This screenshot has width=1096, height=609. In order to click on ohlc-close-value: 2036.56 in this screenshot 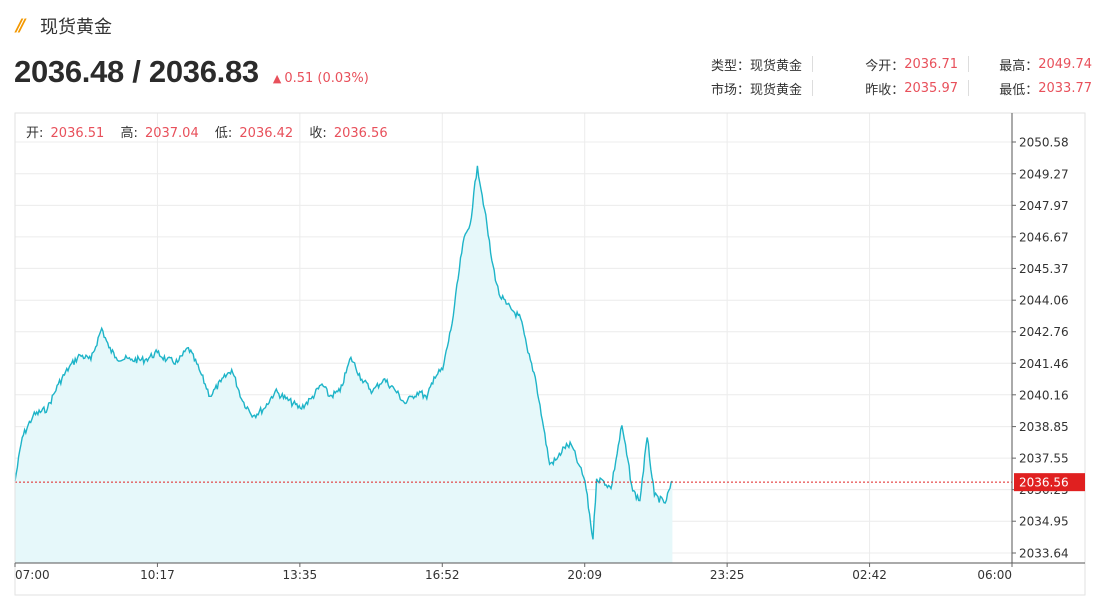, I will do `click(361, 133)`.